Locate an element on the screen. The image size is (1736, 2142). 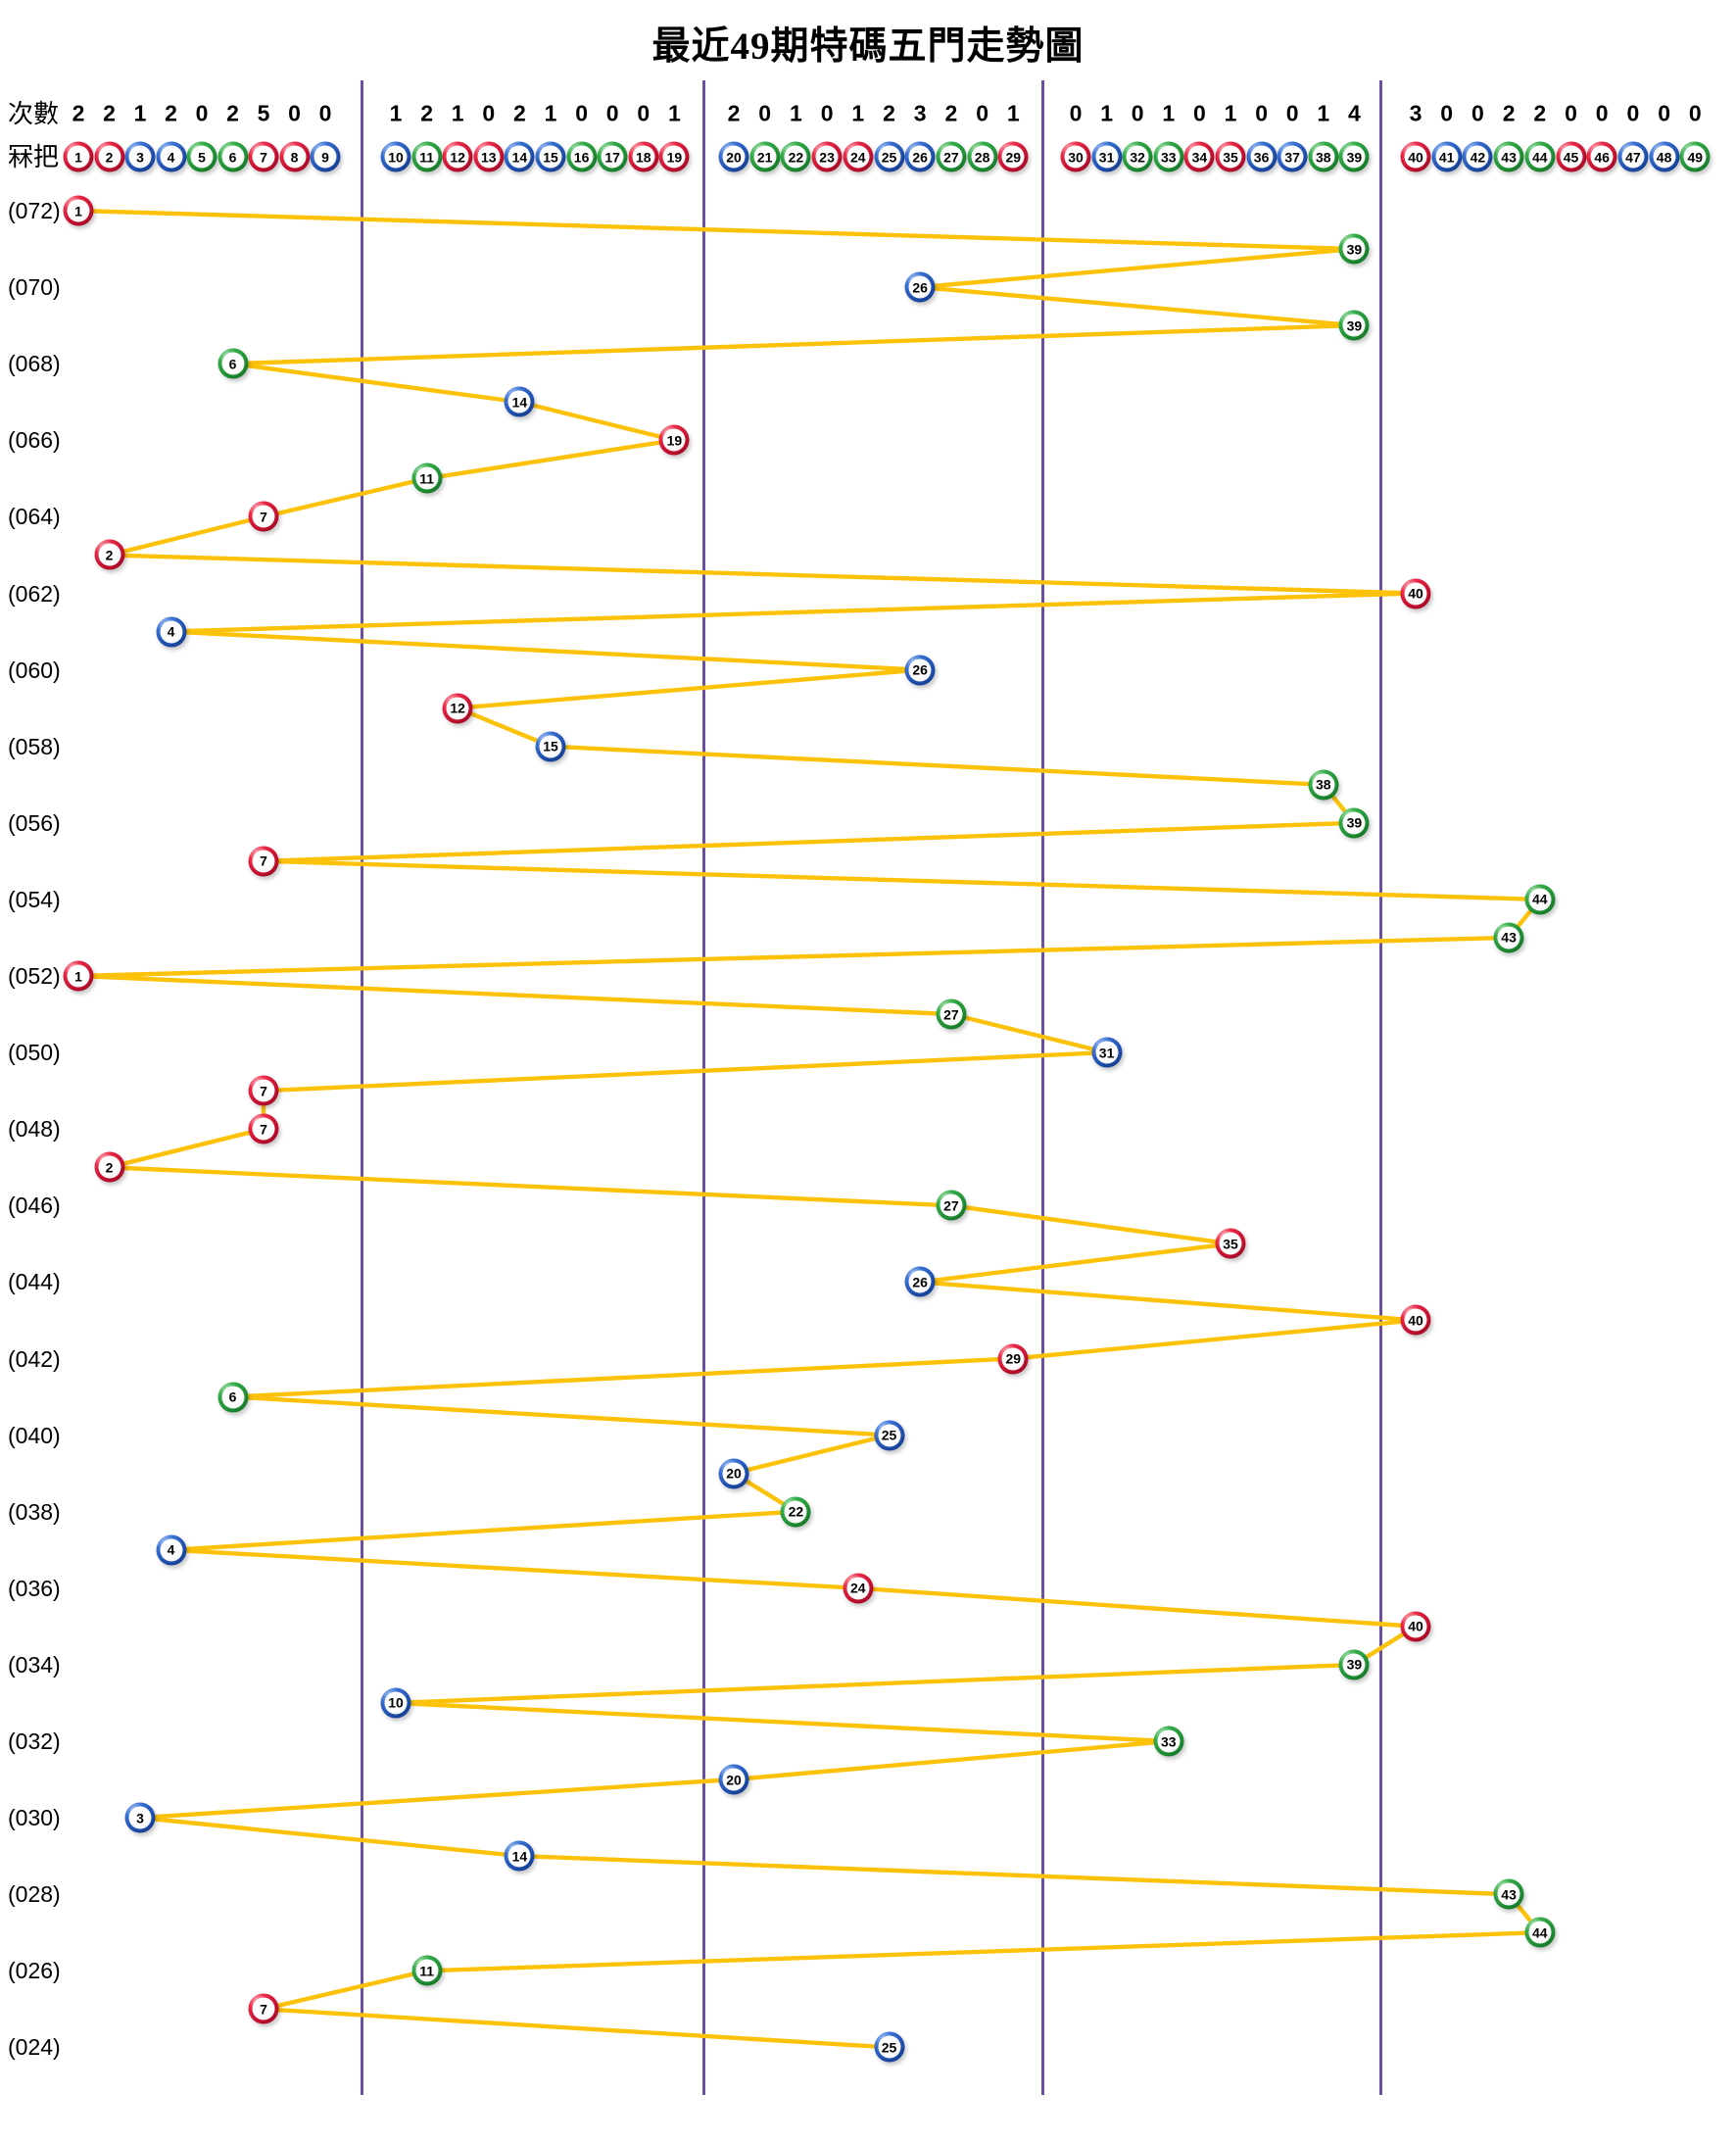
header-ball-40: 40 is located at coordinates (1415, 156).